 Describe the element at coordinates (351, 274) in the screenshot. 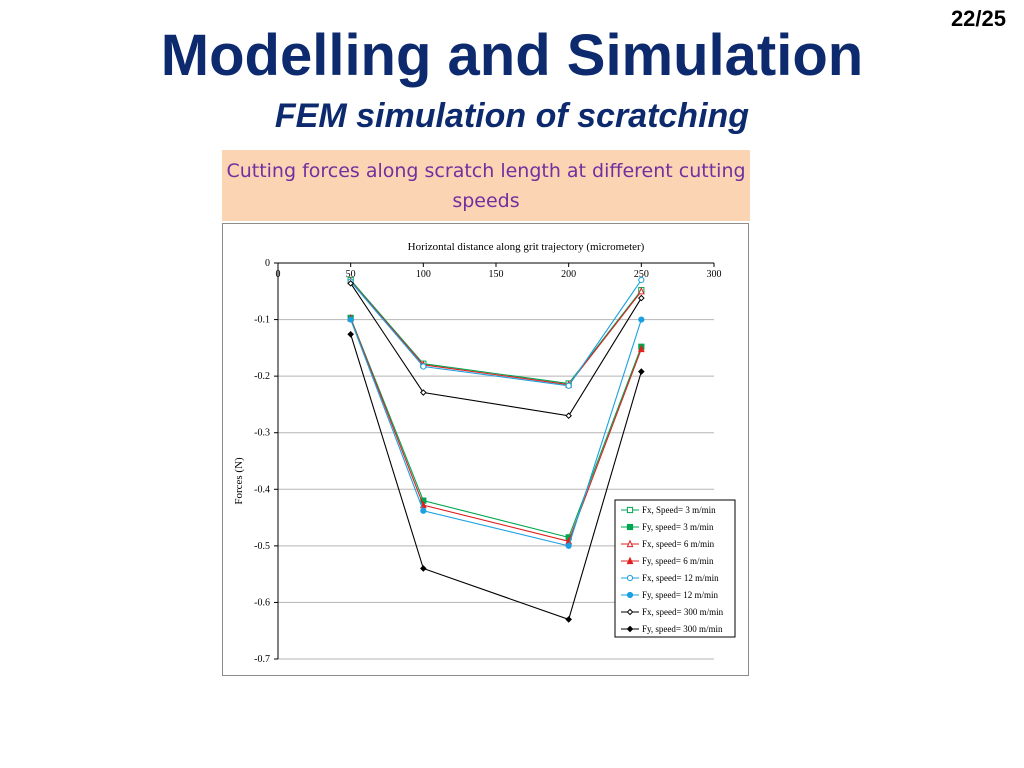

I see `x-tick-label: 50` at that location.